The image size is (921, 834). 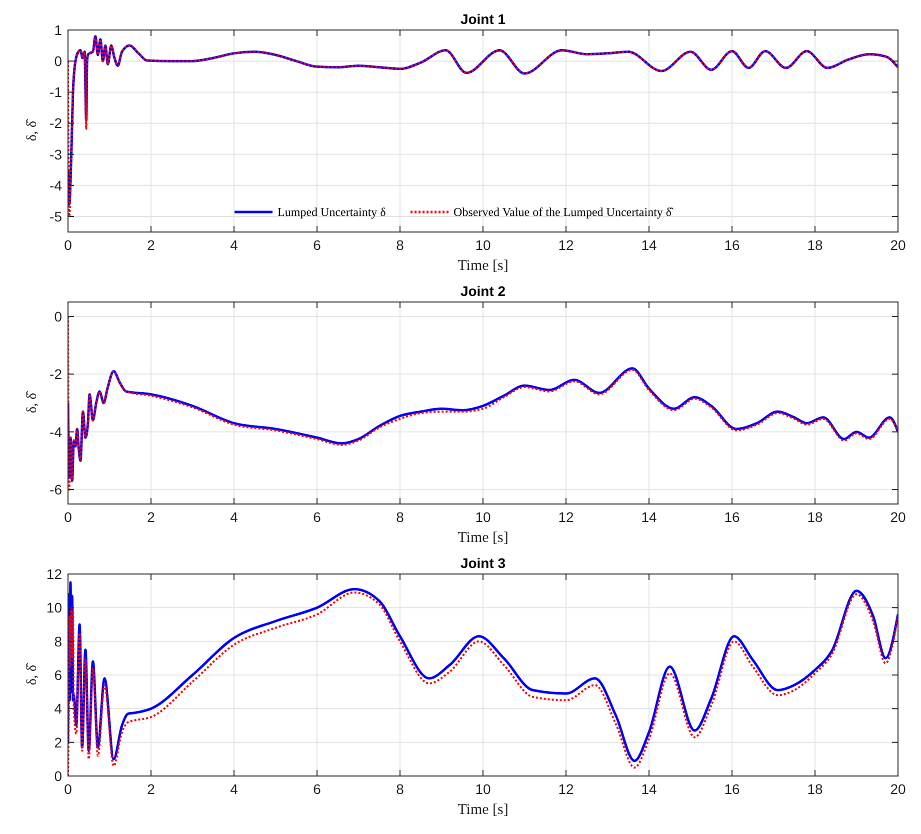 What do you see at coordinates (56, 216) in the screenshot?
I see `y-tick-label: -5` at bounding box center [56, 216].